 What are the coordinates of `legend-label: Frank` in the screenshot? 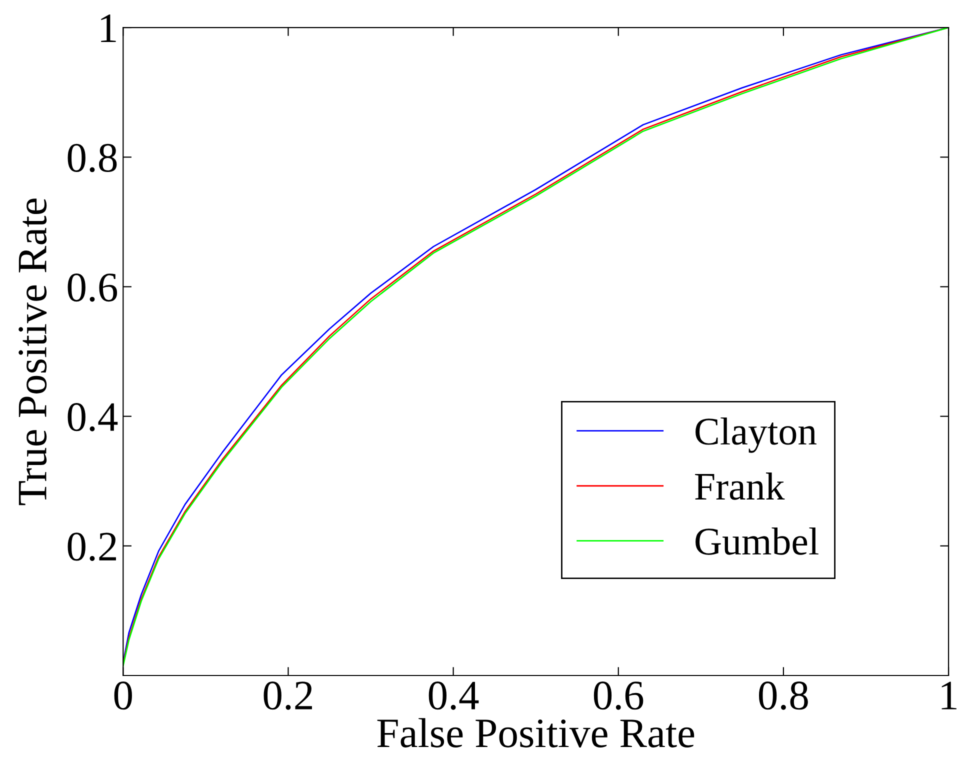 It's located at (740, 486).